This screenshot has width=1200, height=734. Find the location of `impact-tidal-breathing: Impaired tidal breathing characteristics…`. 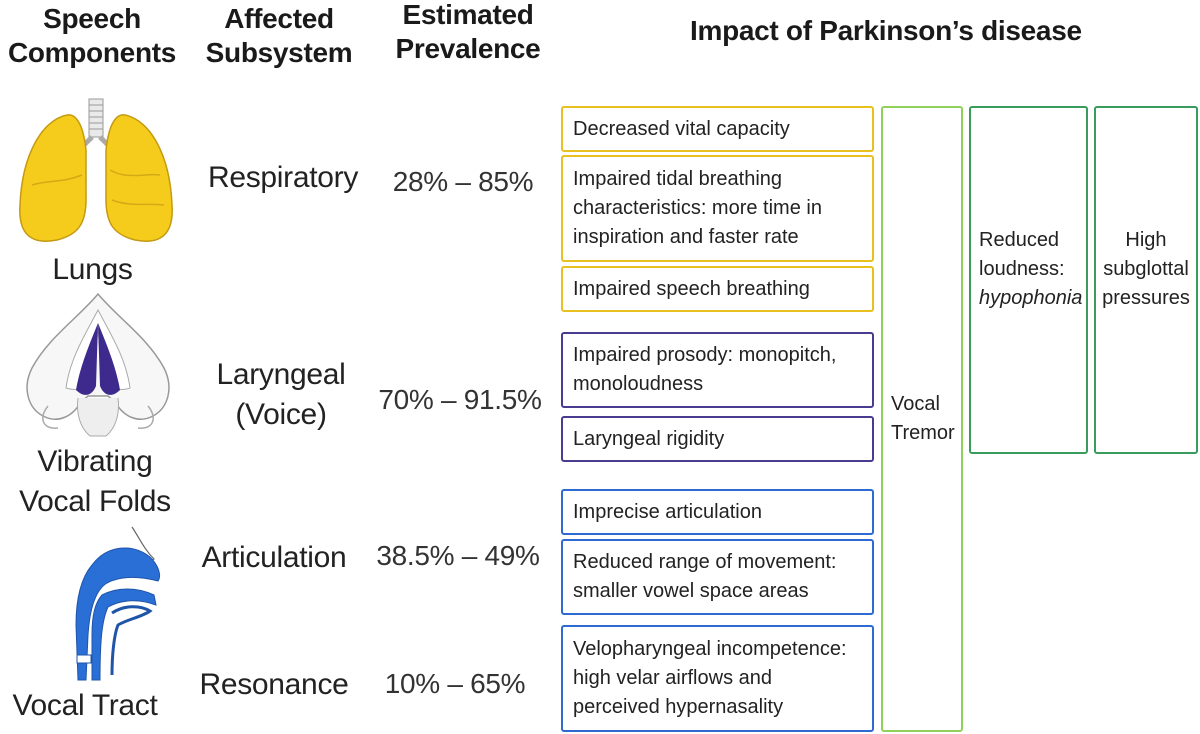

impact-tidal-breathing: Impaired tidal breathing characteristics… is located at coordinates (717, 208).